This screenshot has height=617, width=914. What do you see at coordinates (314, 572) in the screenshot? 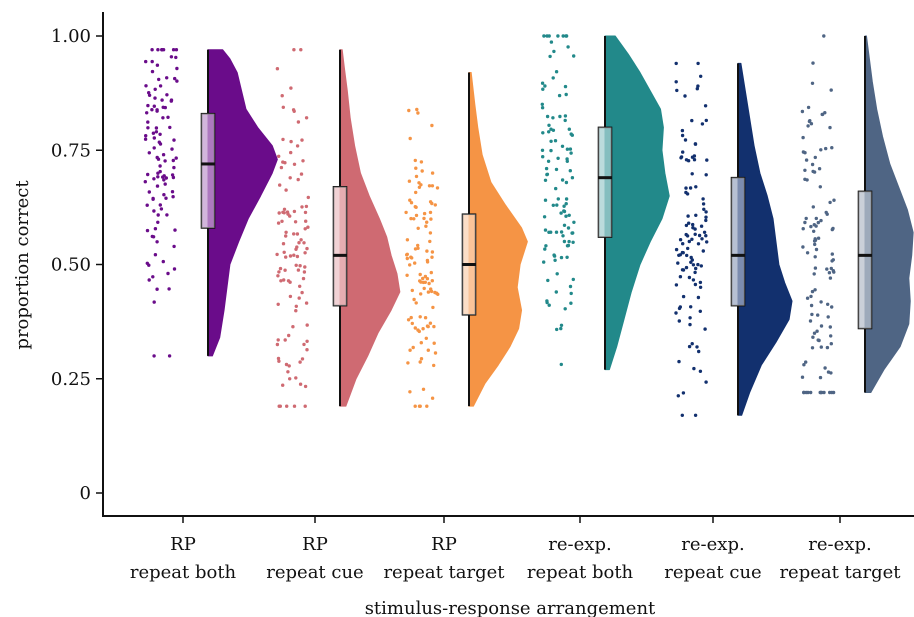
I see `x-tick-label: repeat cue` at bounding box center [314, 572].